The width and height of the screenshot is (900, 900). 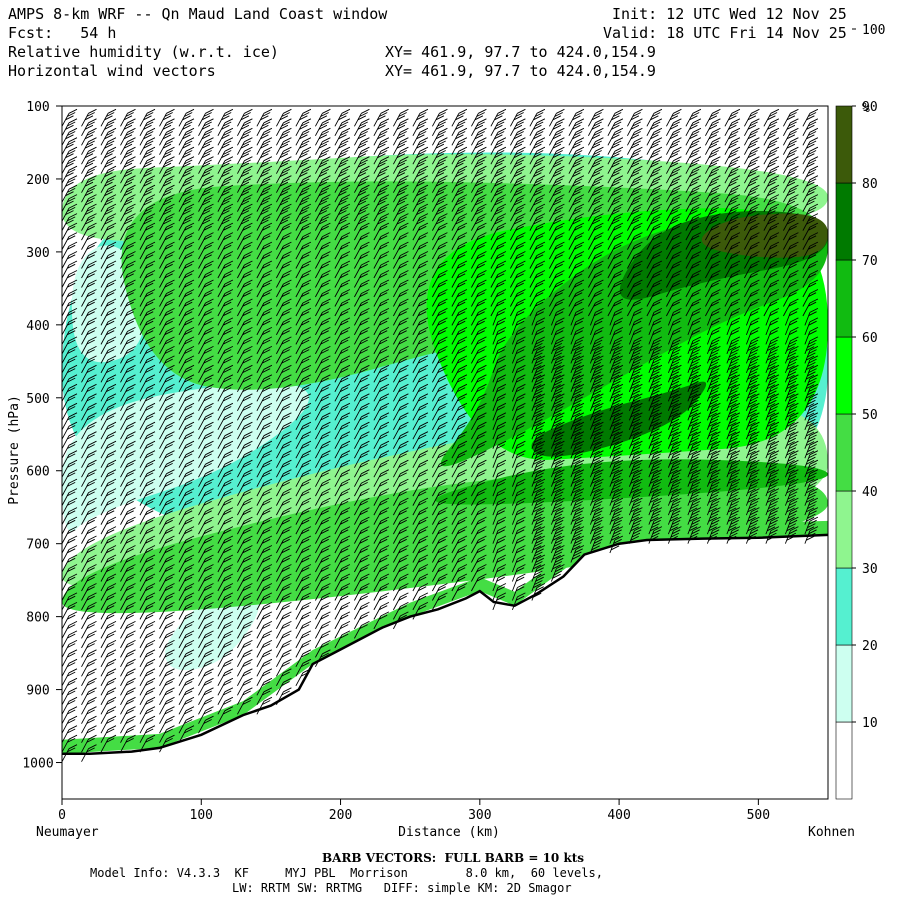 I want to click on colorbar-tick-label: 80, so click(x=870, y=184).